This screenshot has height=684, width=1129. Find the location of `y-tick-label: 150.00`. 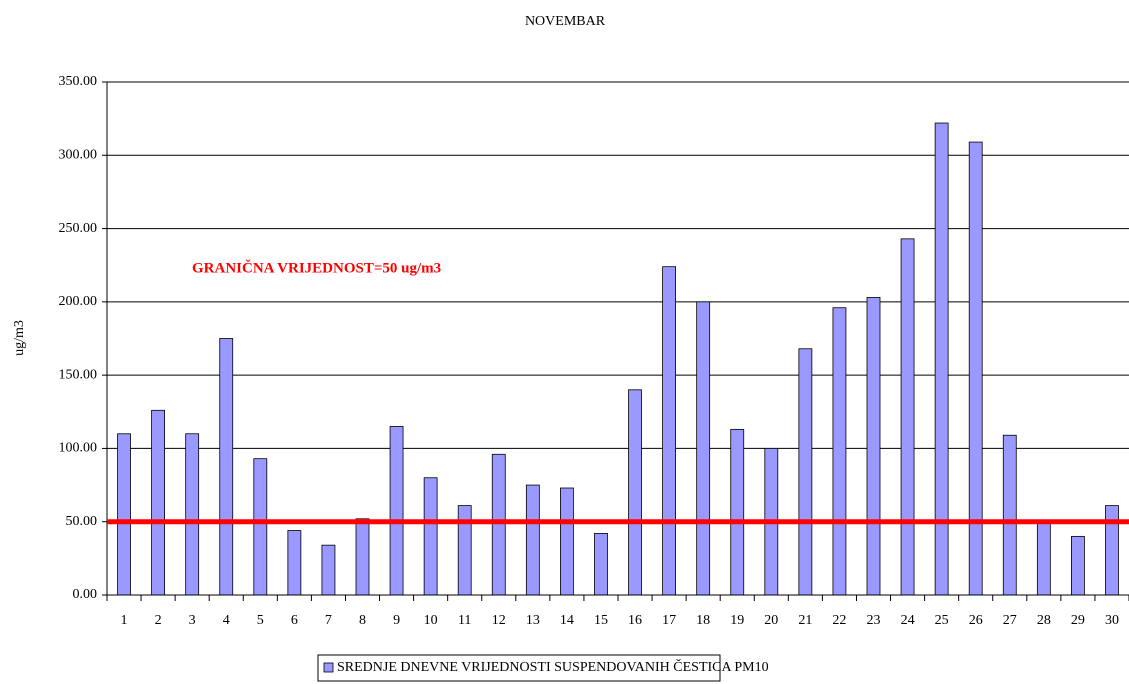

y-tick-label: 150.00 is located at coordinates (78, 374).